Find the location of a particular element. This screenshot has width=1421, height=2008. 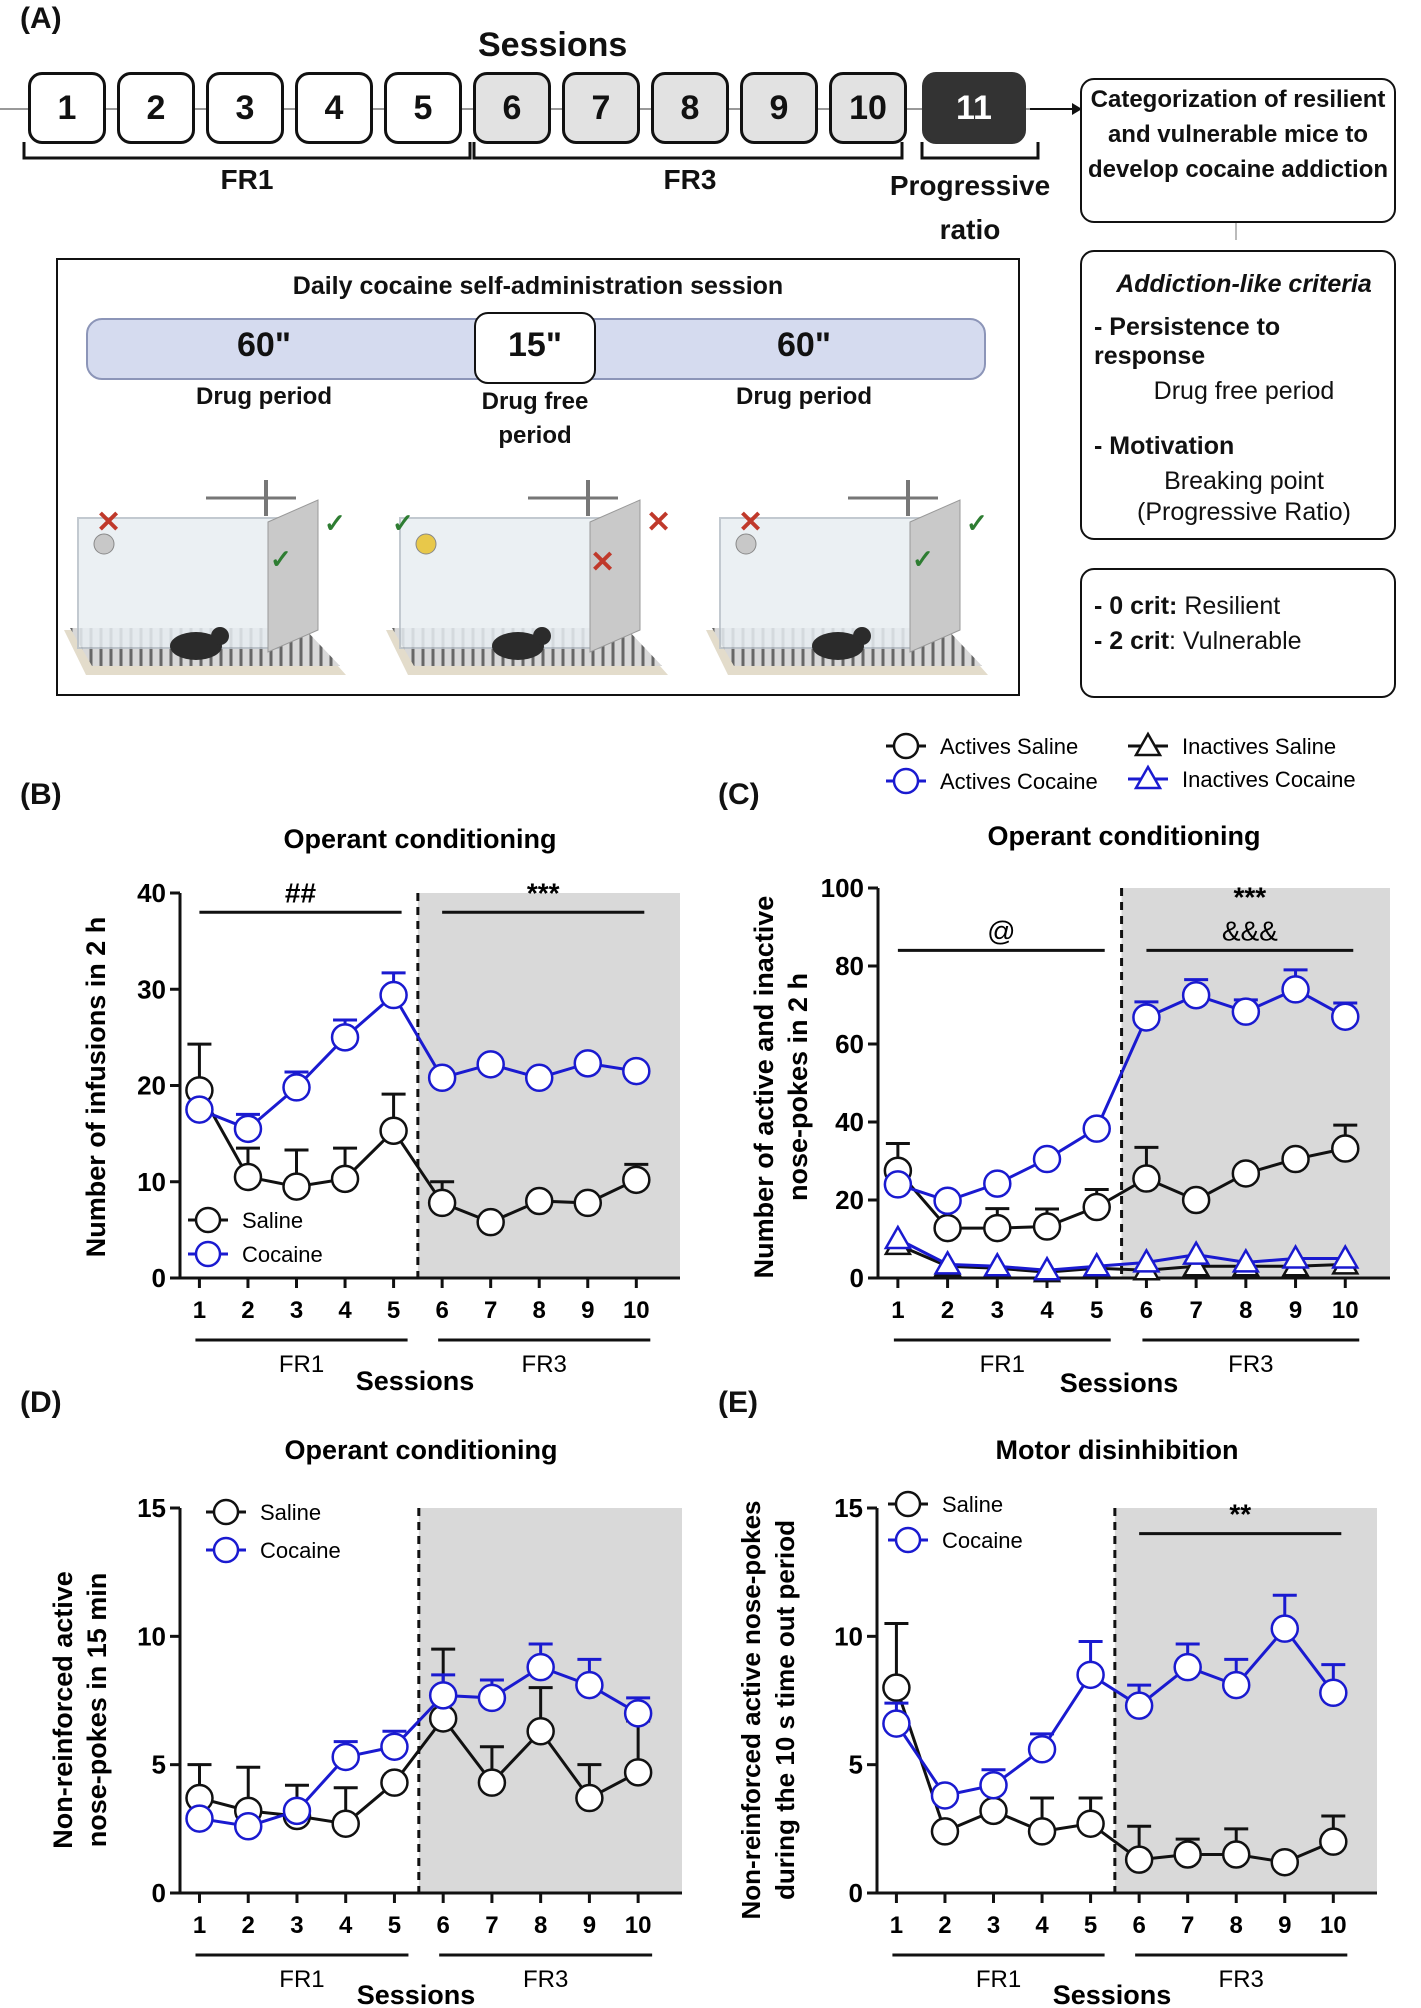

y-tick-label: 30 is located at coordinates (151, 989).